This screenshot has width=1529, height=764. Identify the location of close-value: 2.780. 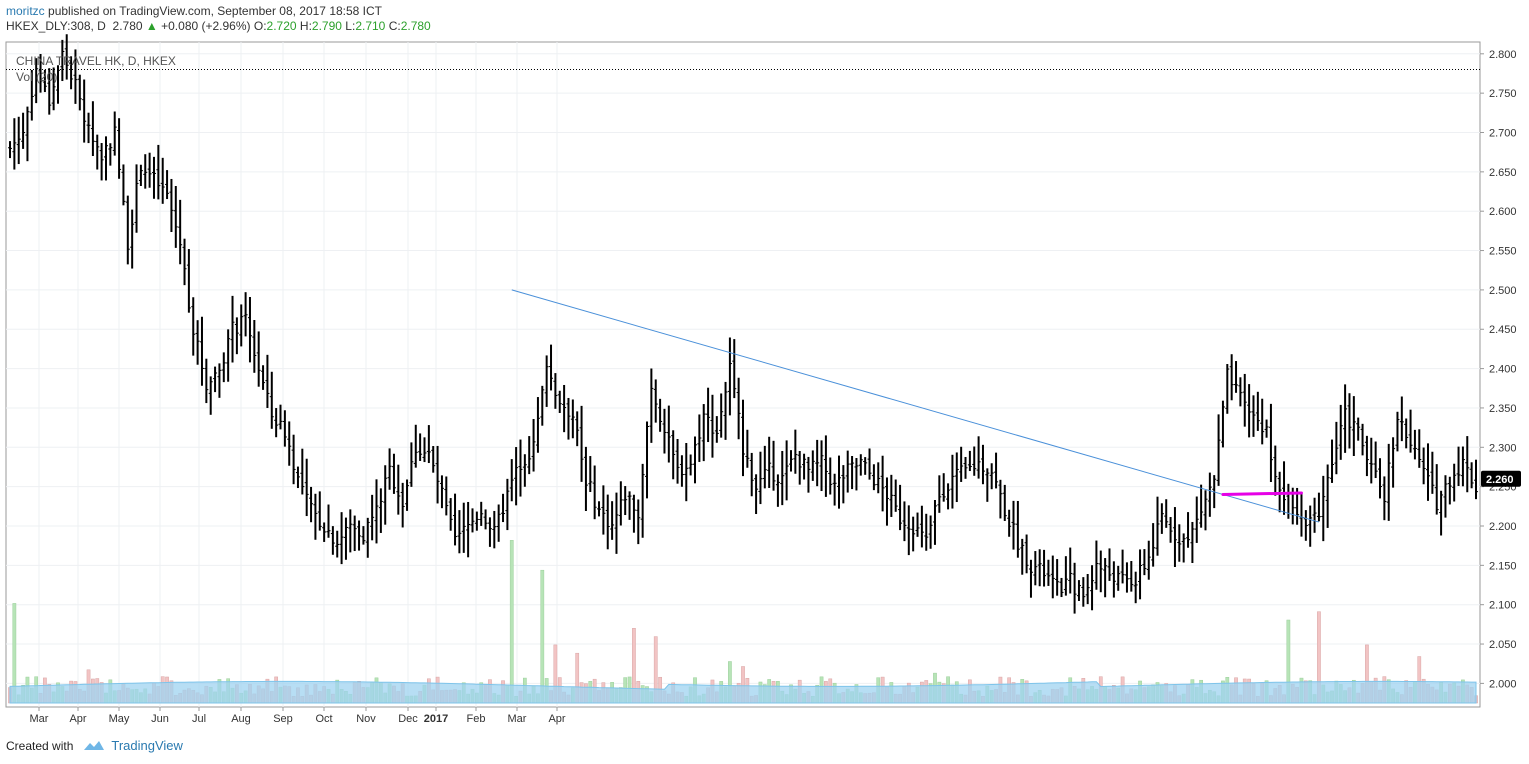
(415, 26).